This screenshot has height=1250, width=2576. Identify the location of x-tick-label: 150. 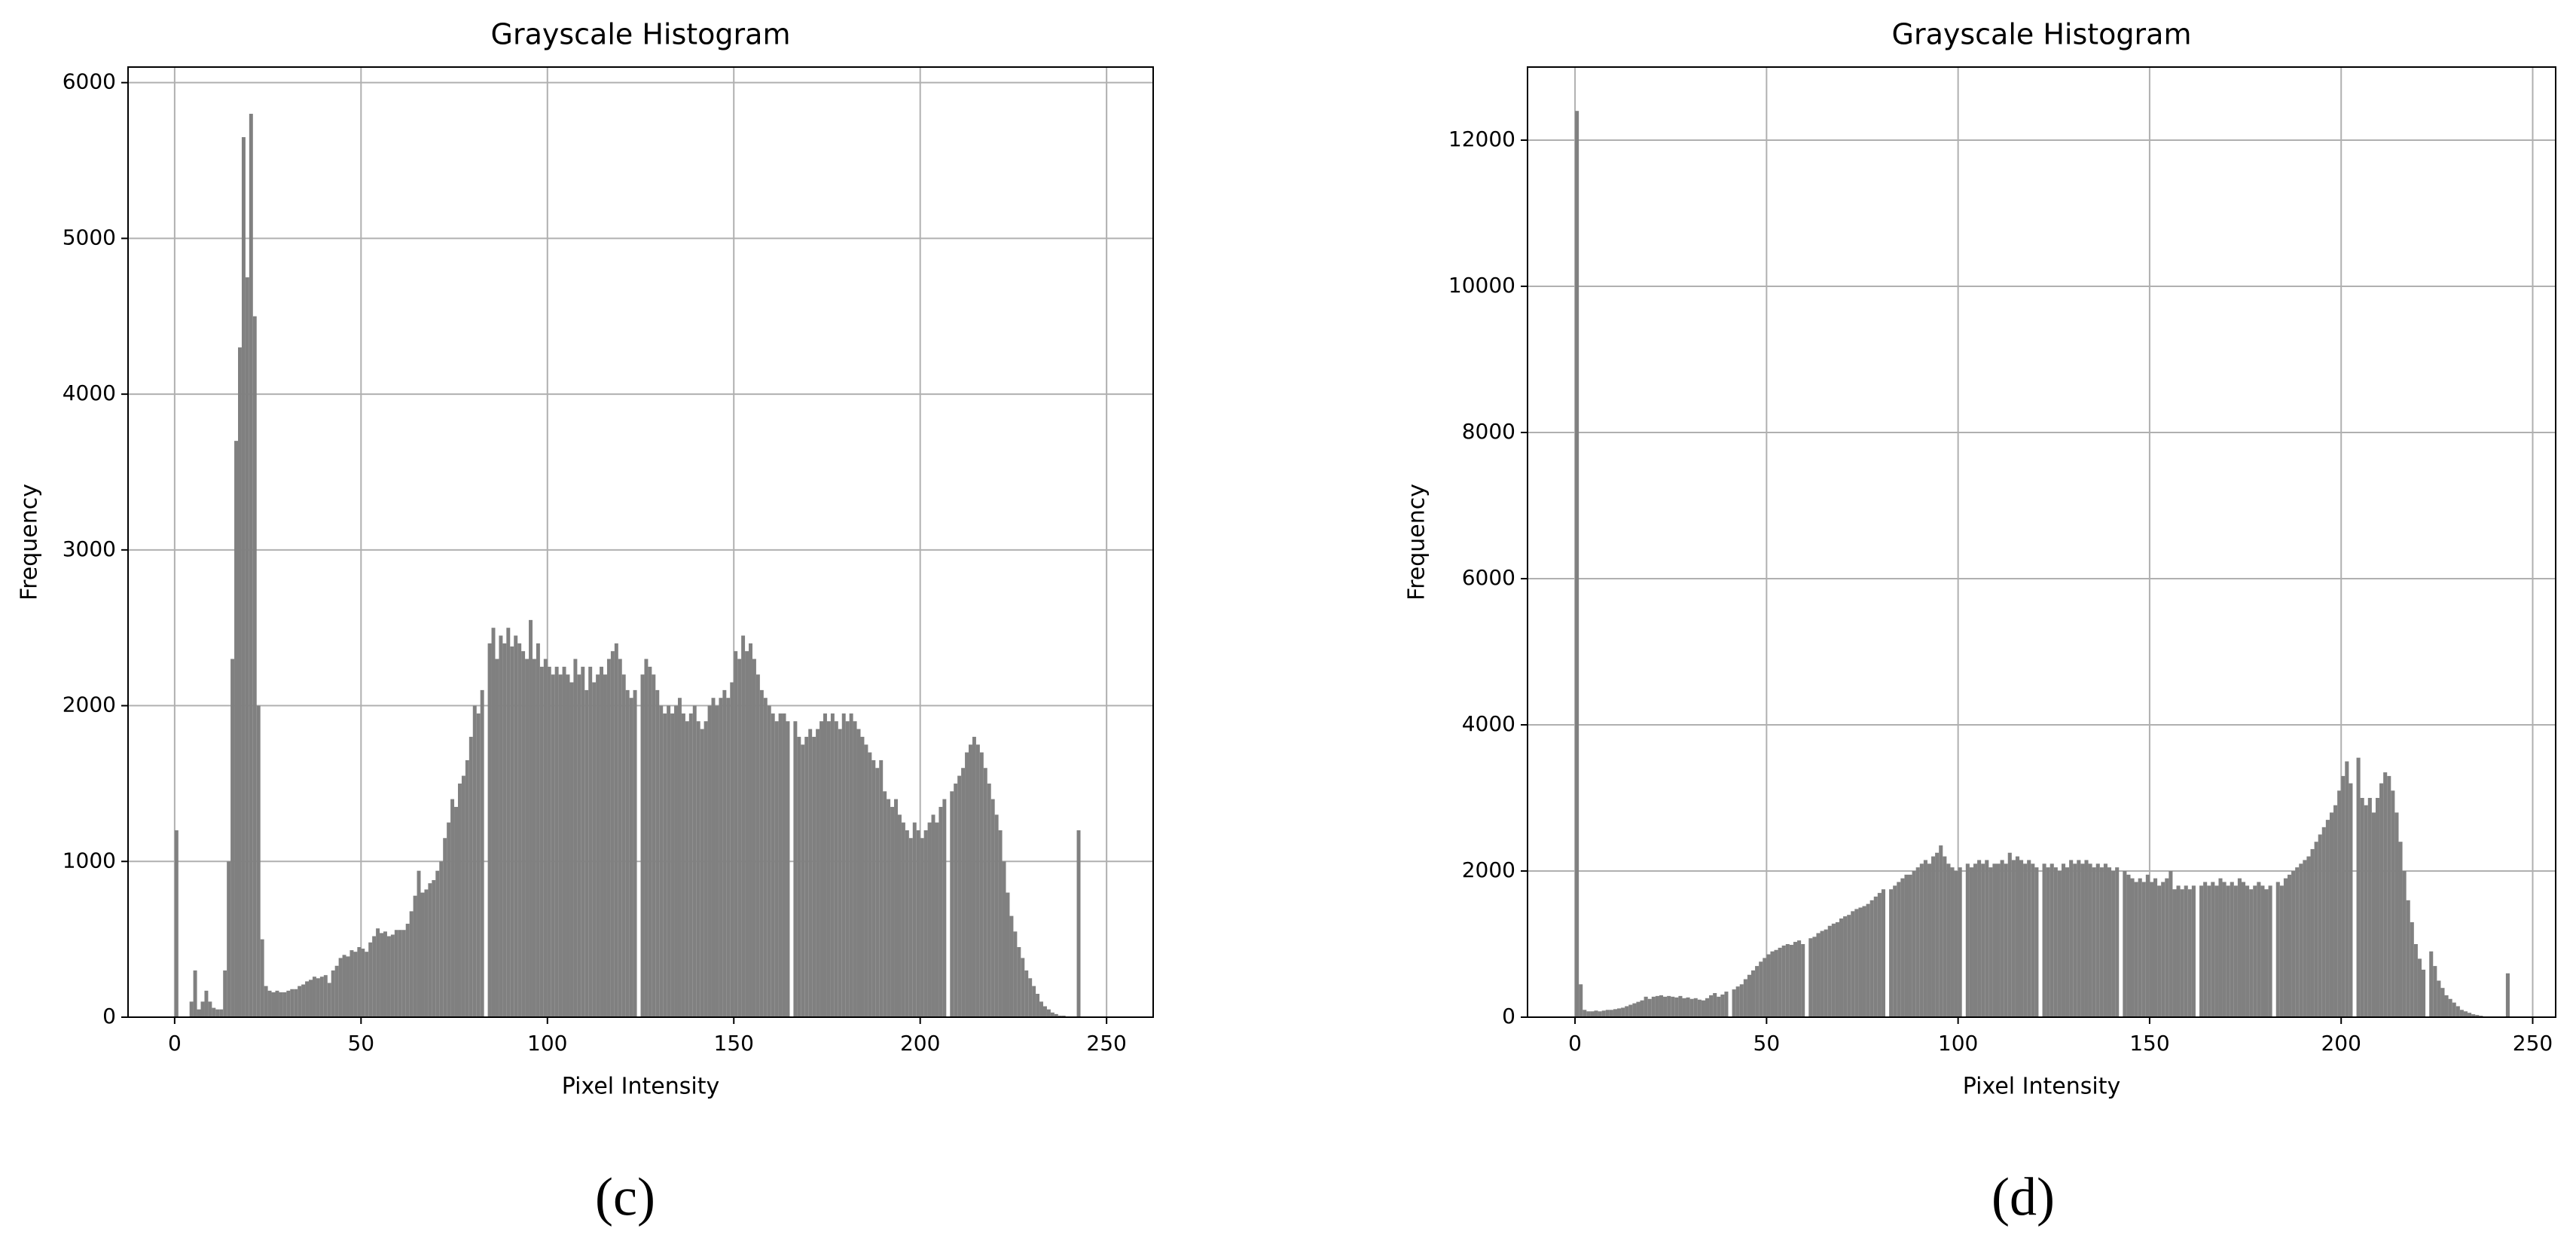
(2149, 1043).